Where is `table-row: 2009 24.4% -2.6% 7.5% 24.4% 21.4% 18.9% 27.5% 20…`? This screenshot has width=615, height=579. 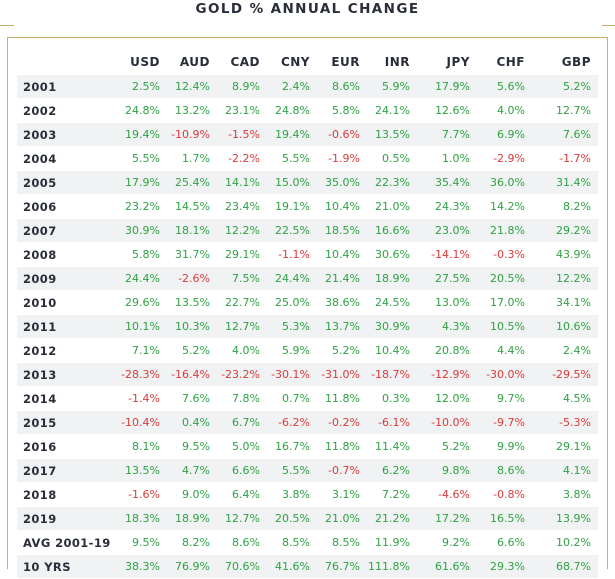
table-row: 2009 24.4% -2.6% 7.5% 24.4% 21.4% 18.9% 27.5% 20… is located at coordinates (307, 278).